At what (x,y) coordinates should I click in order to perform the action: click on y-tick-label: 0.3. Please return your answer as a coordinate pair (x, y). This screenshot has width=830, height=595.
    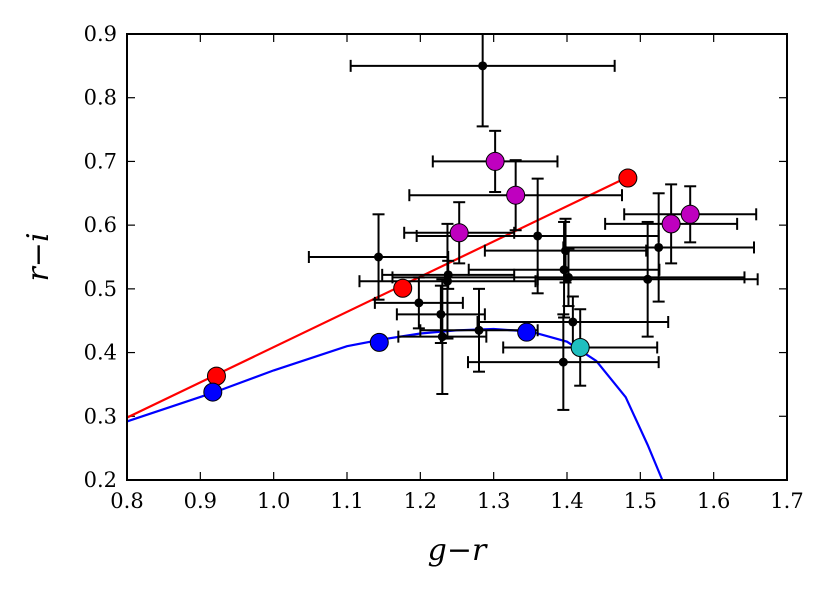
    Looking at the image, I should click on (100, 416).